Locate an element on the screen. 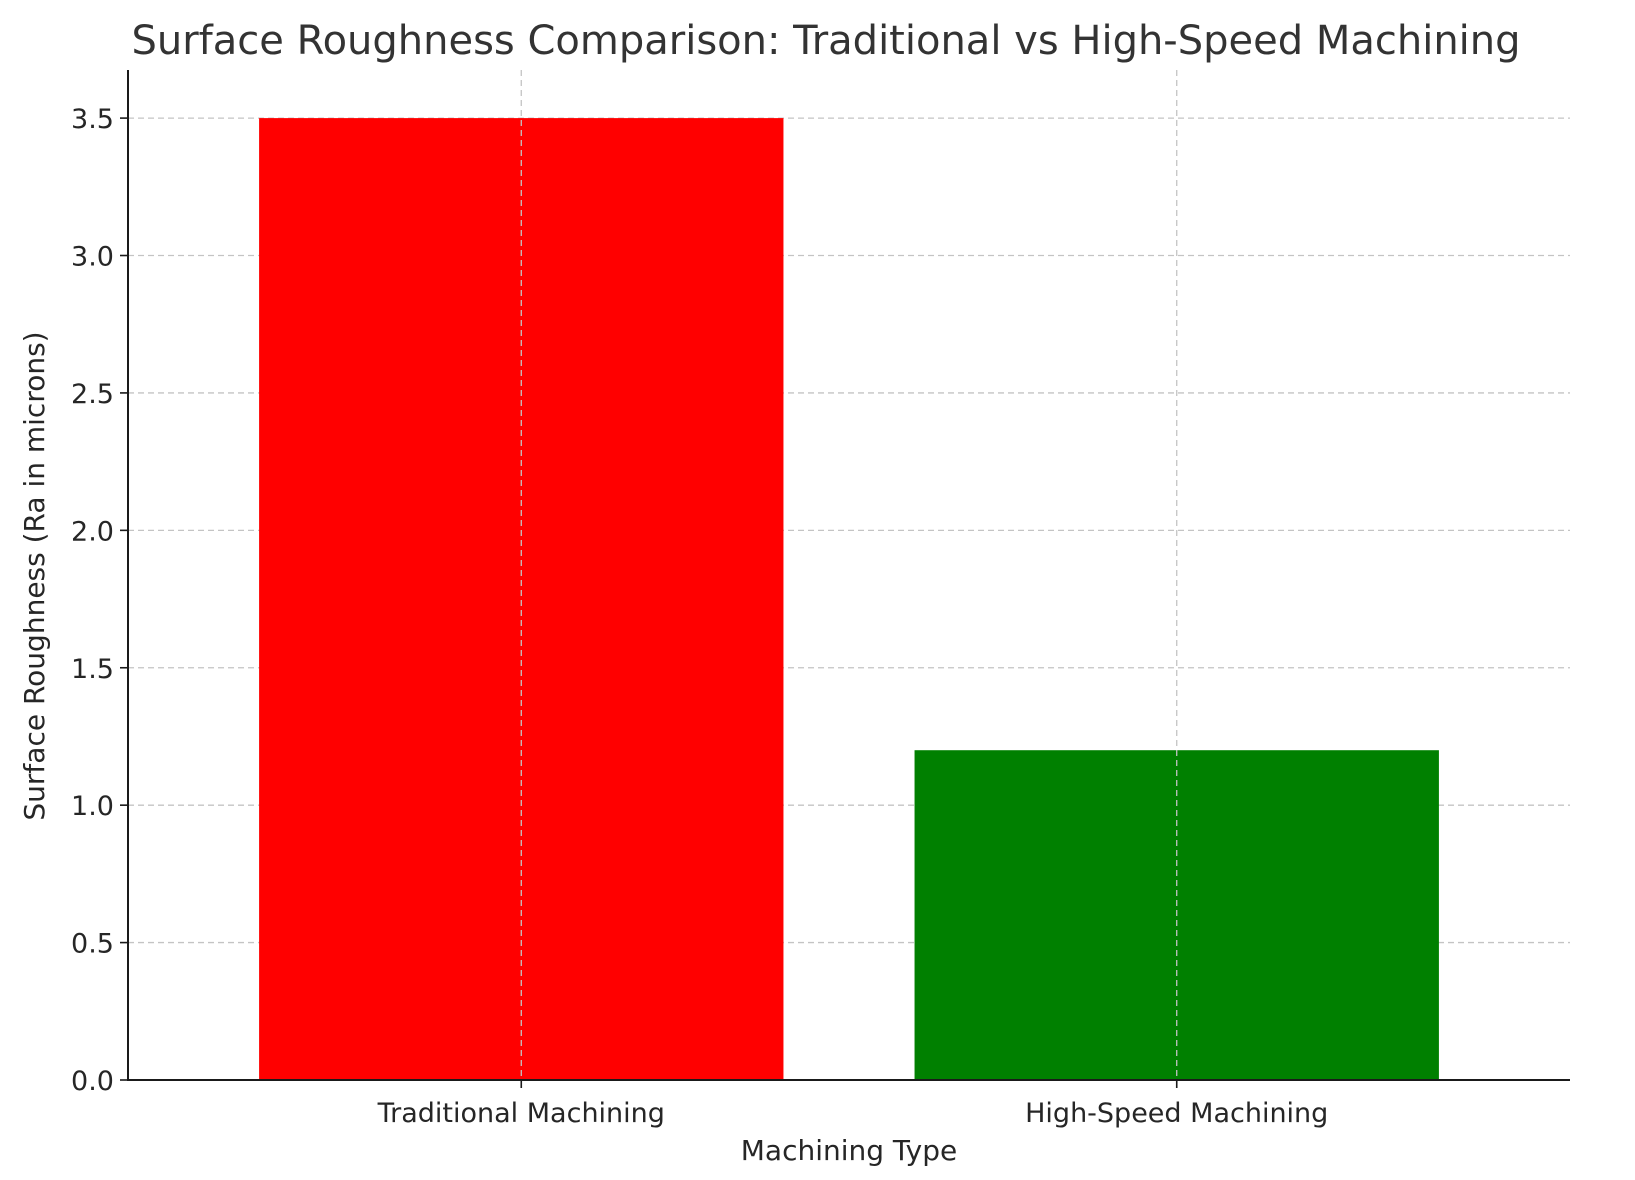 The height and width of the screenshot is (1180, 1635). y-axis-label: Surface Roughness (Ra in microns) is located at coordinates (34, 575).